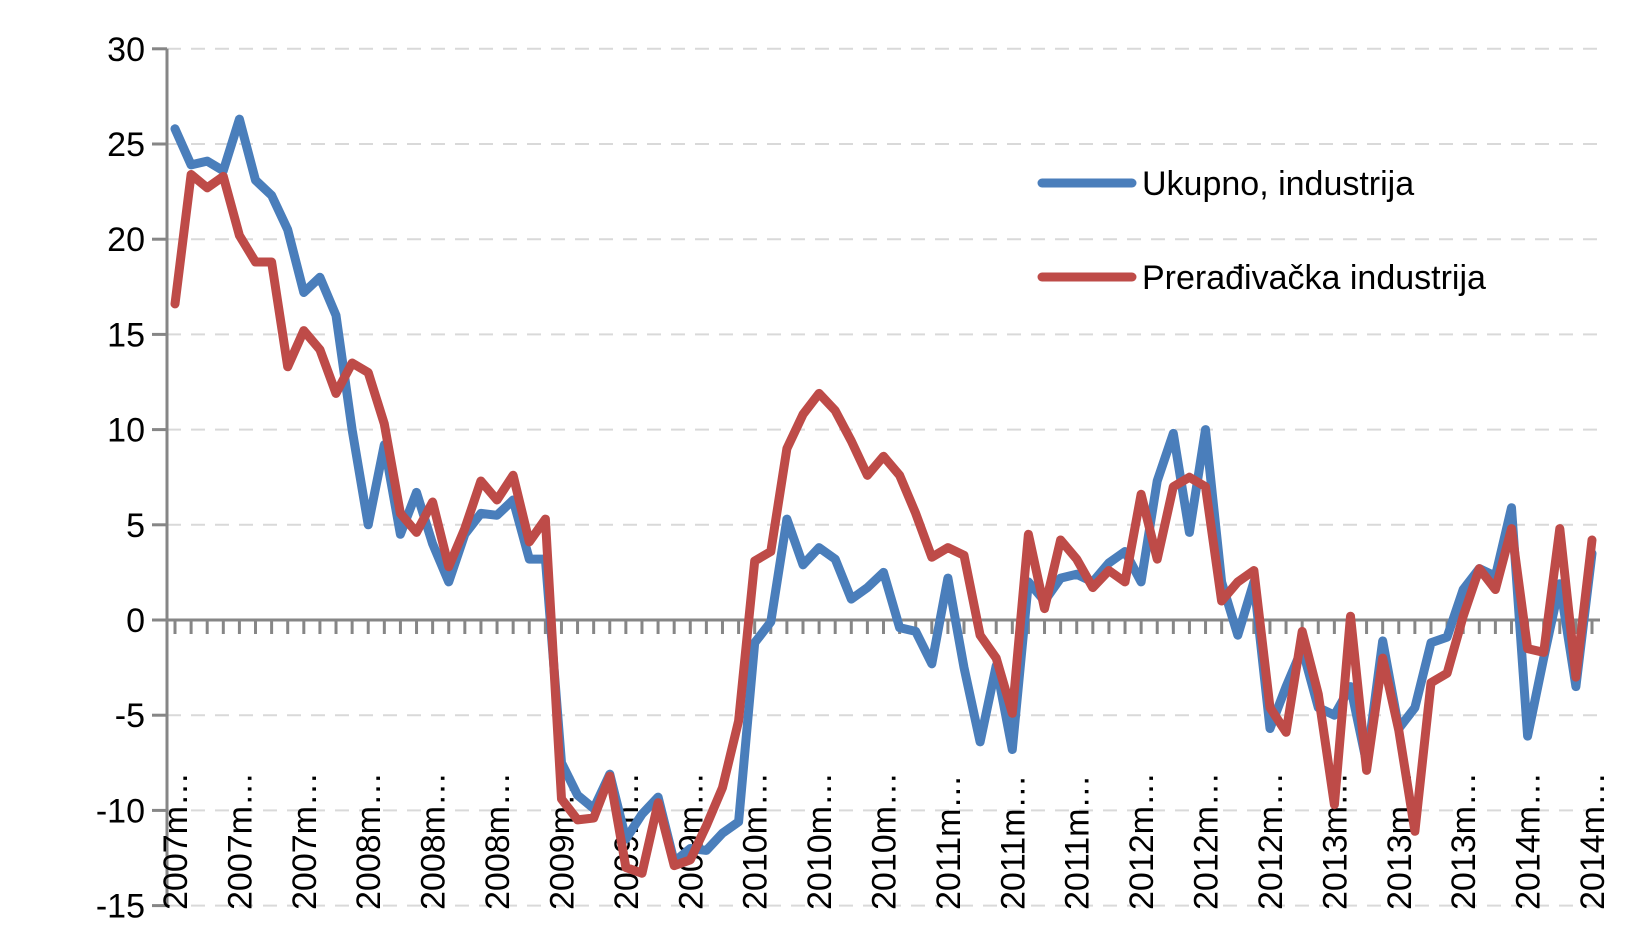 The width and height of the screenshot is (1650, 951). What do you see at coordinates (120, 811) in the screenshot?
I see `y-tick-label: -10` at bounding box center [120, 811].